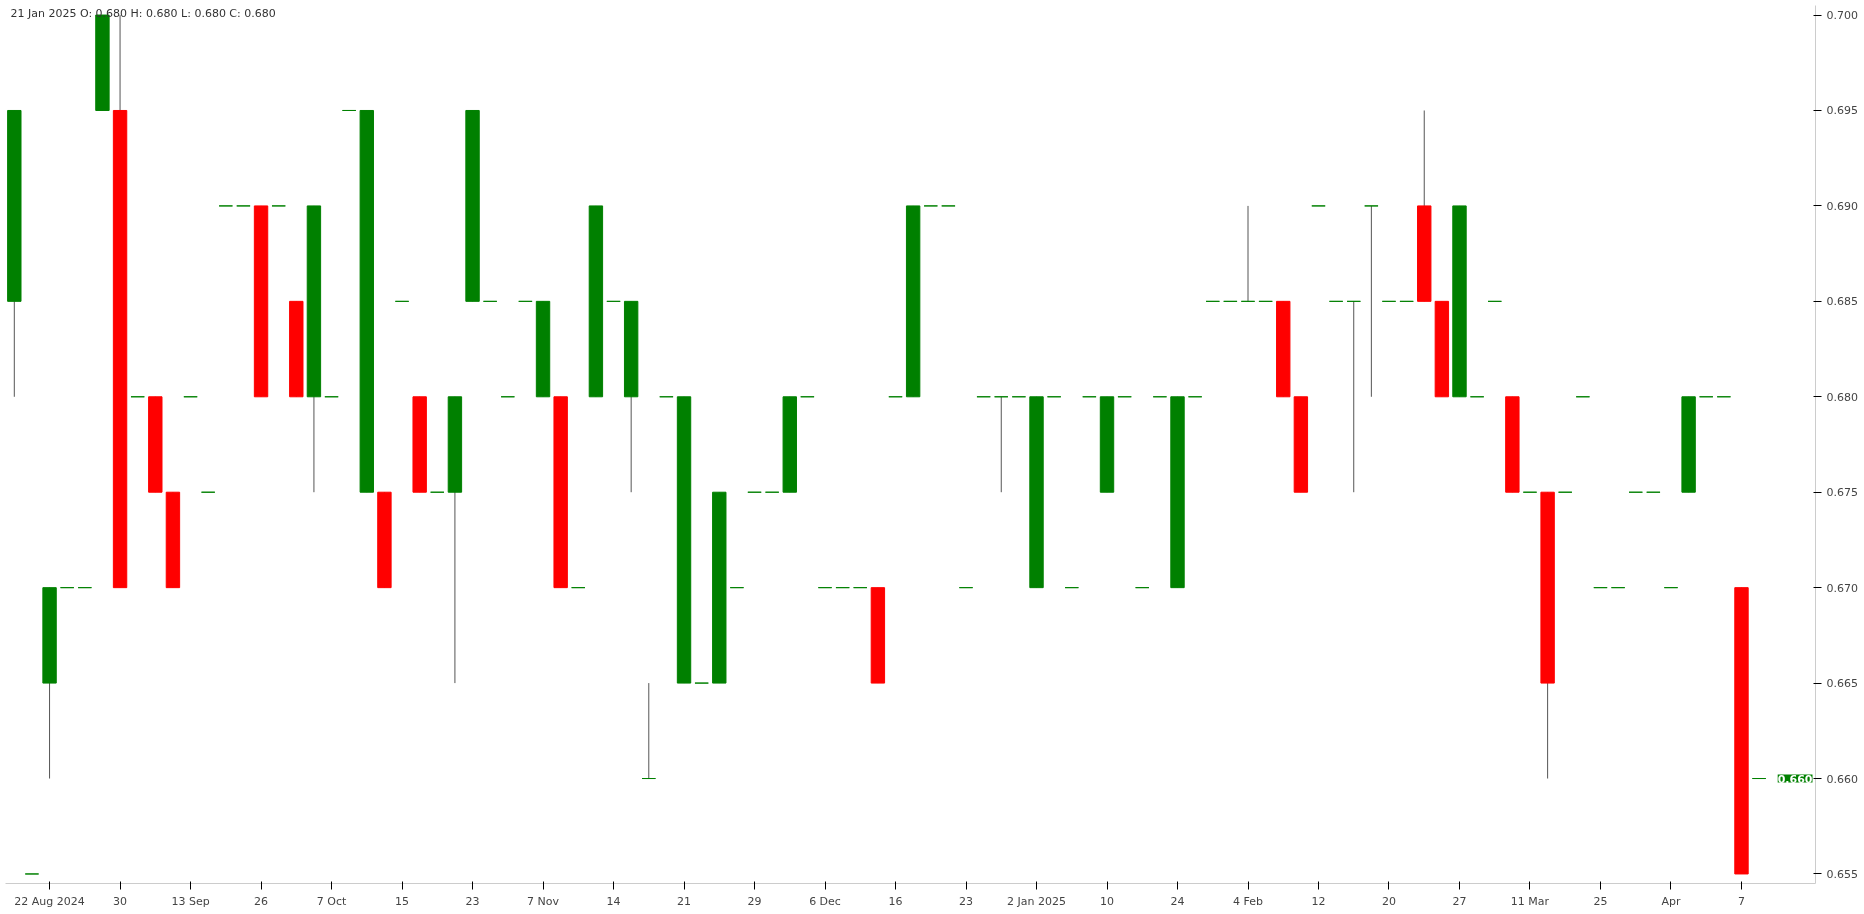  I want to click on x-tick-label: 29, so click(754, 901).